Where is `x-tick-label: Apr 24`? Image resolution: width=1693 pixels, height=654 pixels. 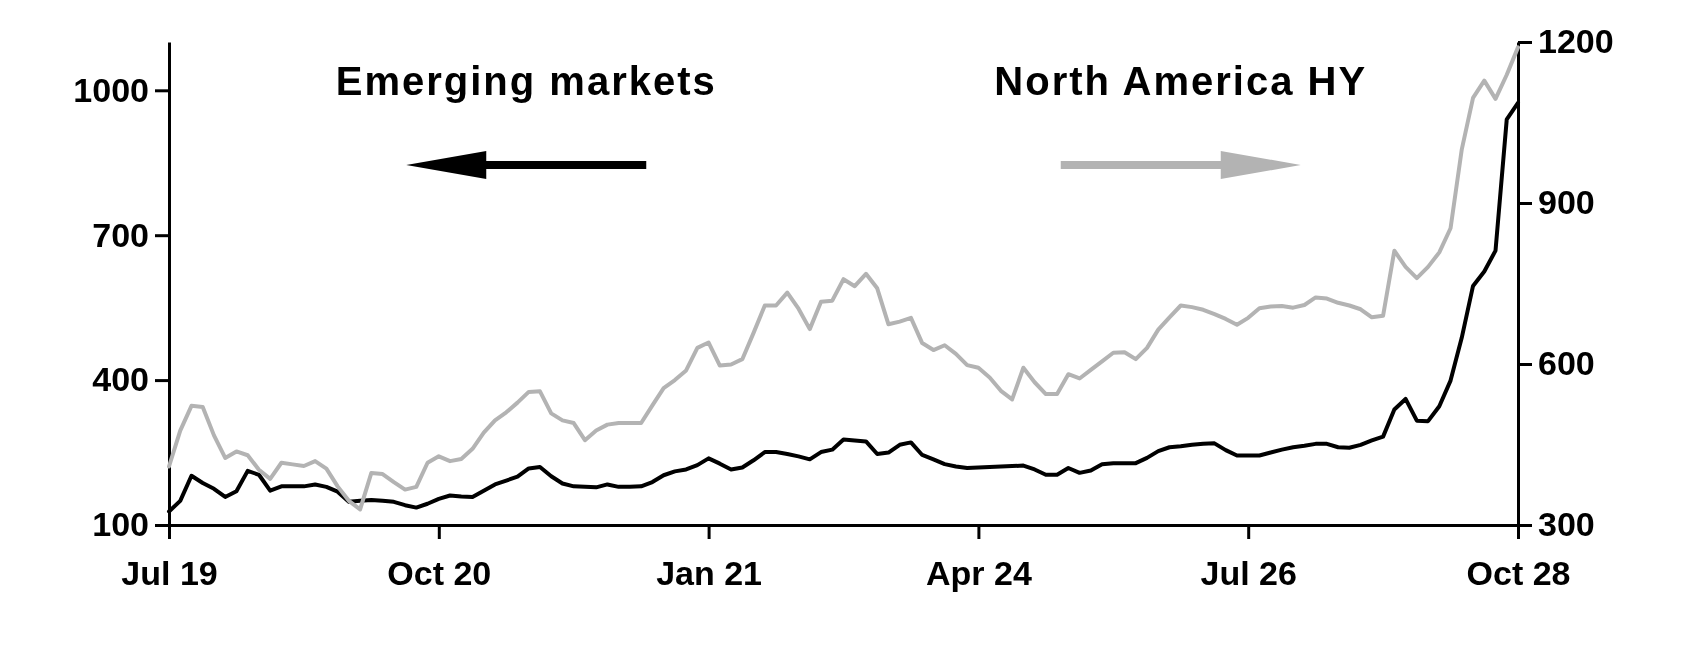 x-tick-label: Apr 24 is located at coordinates (978, 573).